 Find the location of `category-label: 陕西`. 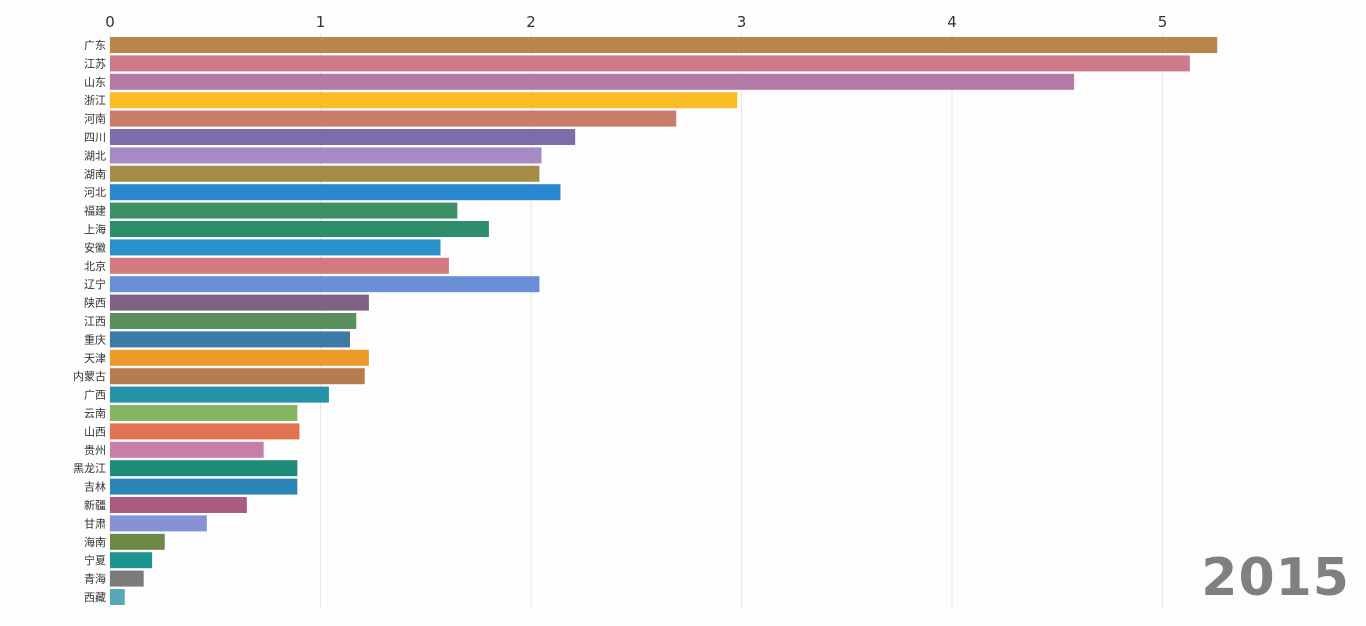

category-label: 陕西 is located at coordinates (95, 303).